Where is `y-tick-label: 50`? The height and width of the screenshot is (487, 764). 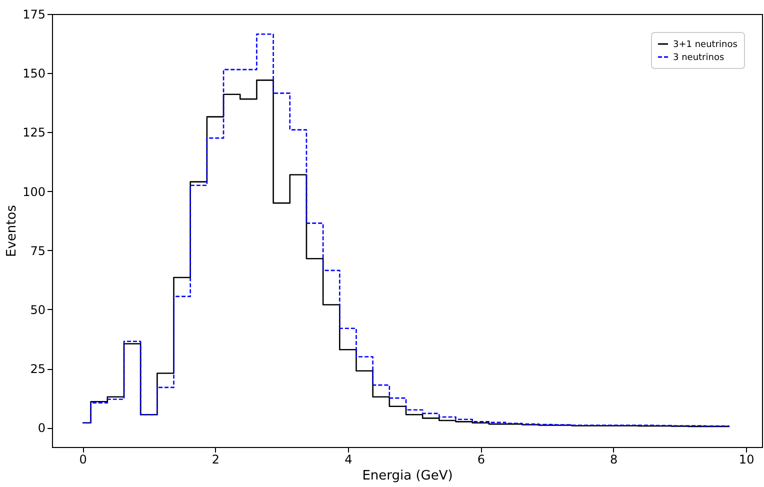
y-tick-label: 50 is located at coordinates (38, 309).